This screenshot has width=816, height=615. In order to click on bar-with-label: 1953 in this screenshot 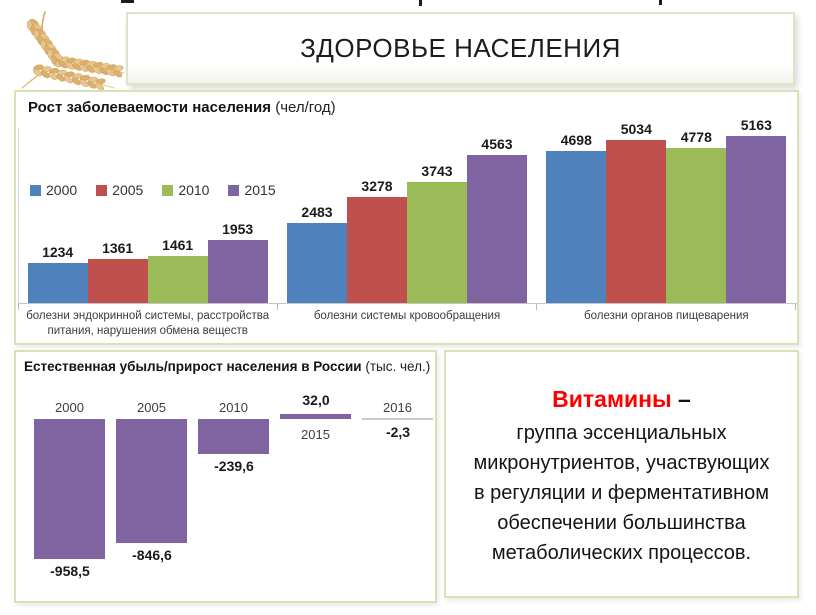, I will do `click(237, 262)`.